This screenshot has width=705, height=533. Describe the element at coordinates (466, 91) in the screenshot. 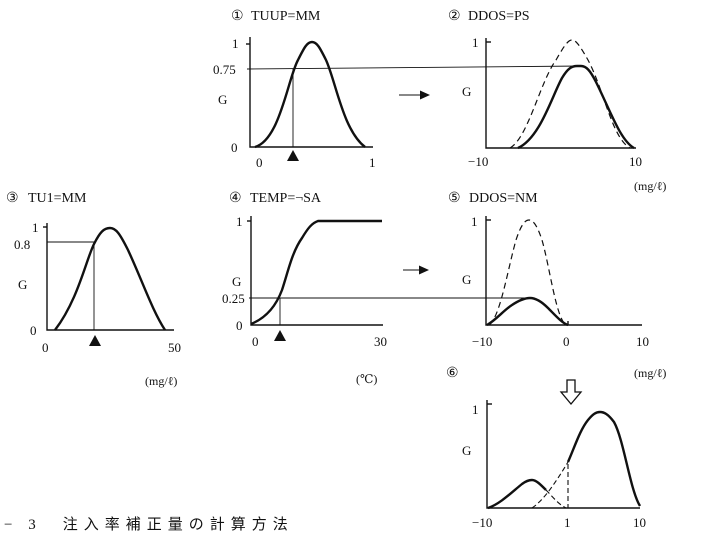

I see `panel-2-ylabel: G` at that location.